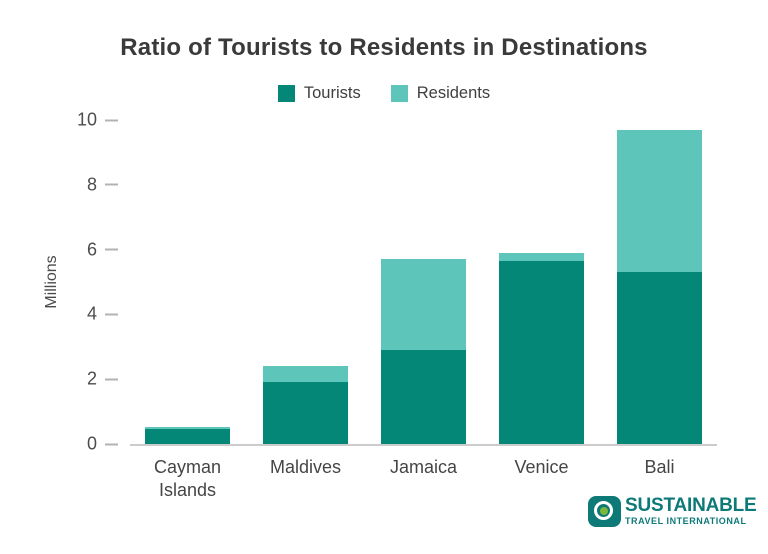 The image size is (768, 554). Describe the element at coordinates (59, 379) in the screenshot. I see `y-tick: 2` at that location.